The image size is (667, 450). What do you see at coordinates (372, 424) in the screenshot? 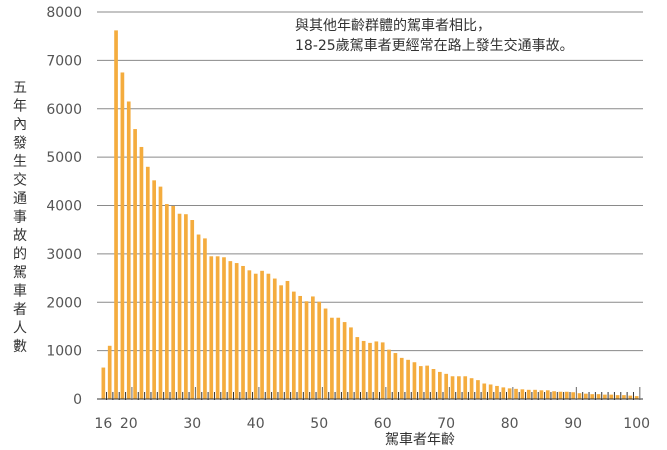
I see `x-tick-labels: 16 20 30 40 50 60 70 80 90 100` at bounding box center [372, 424].